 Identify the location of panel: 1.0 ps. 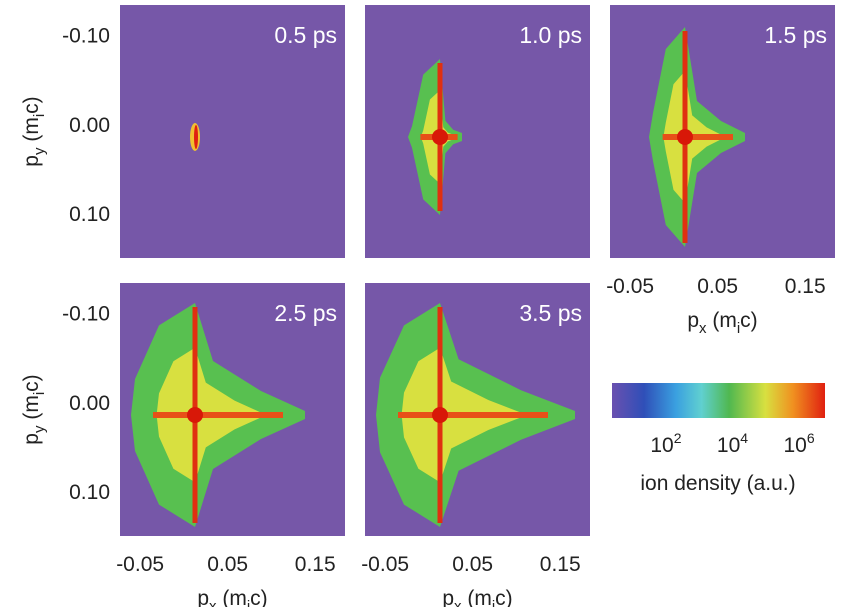
(477, 131).